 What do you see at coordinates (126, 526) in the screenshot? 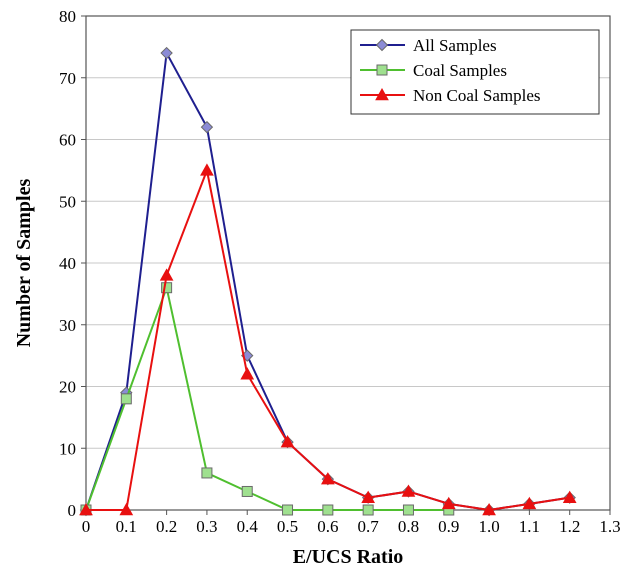
I see `x-tick-label: 0.1` at bounding box center [126, 526].